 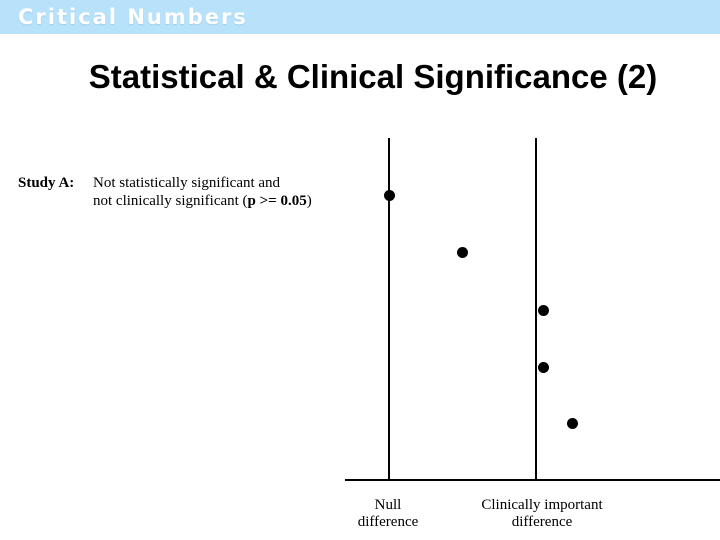 What do you see at coordinates (133, 17) in the screenshot?
I see `logo-text: Critical Numbers` at bounding box center [133, 17].